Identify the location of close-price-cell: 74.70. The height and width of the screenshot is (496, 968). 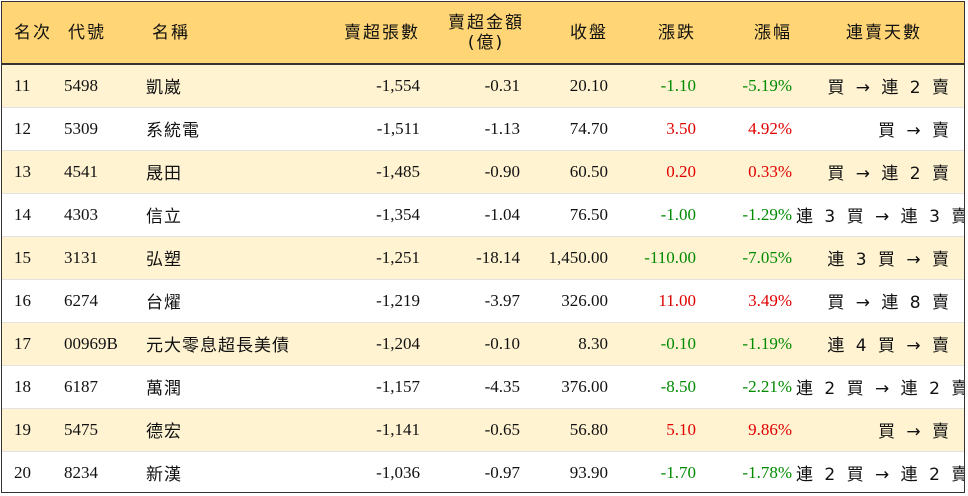
(571, 129).